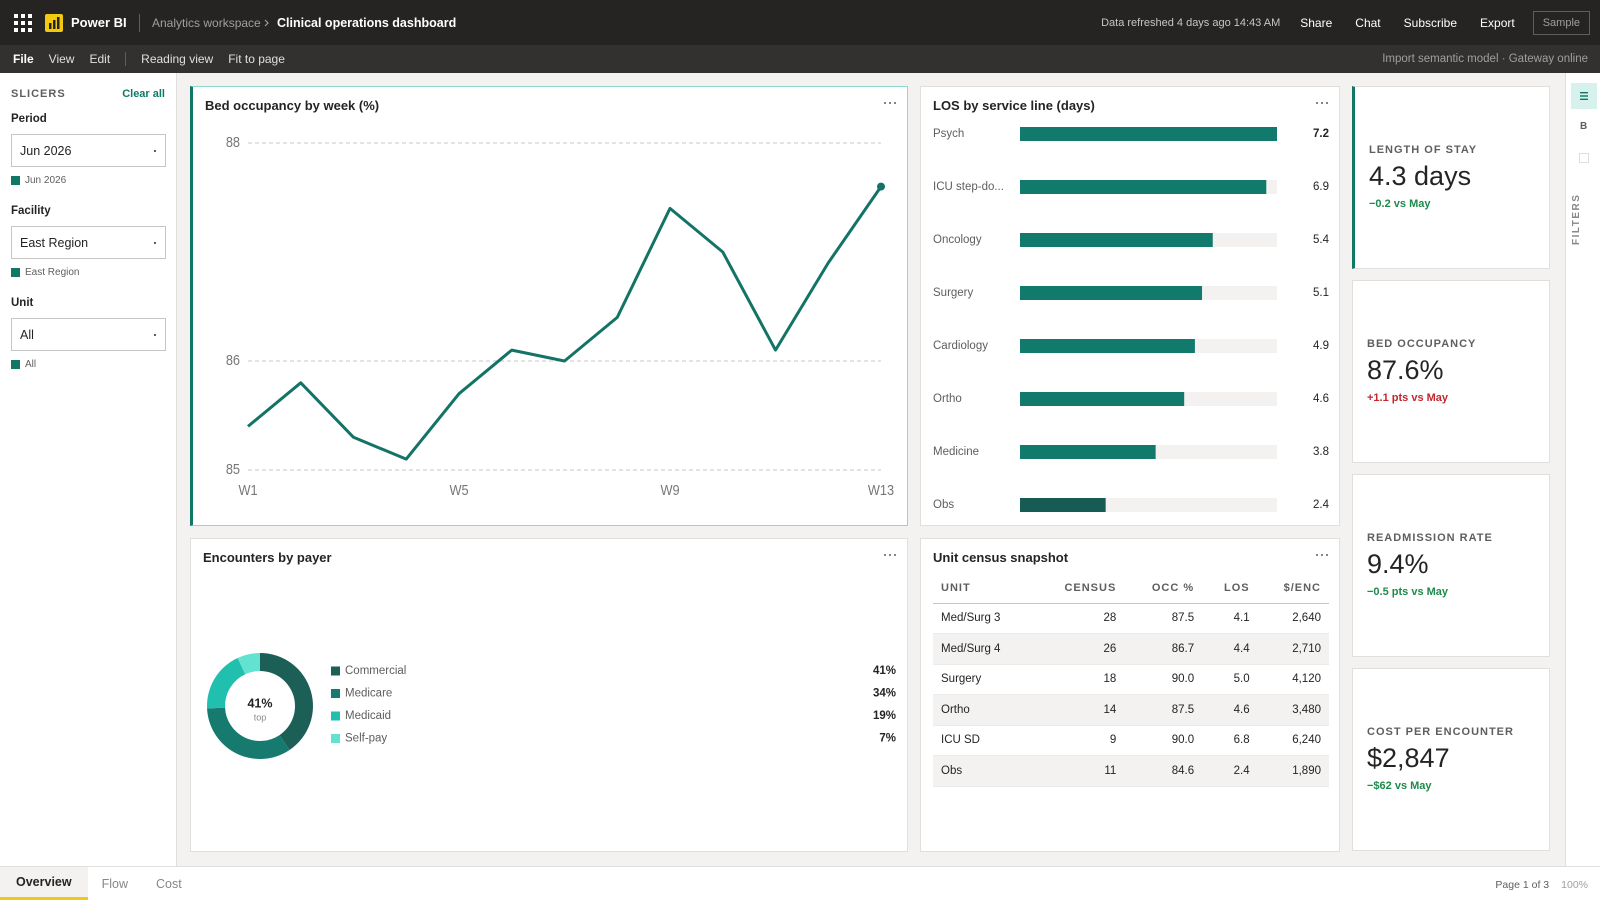 The width and height of the screenshot is (1600, 900). What do you see at coordinates (1293, 588) in the screenshot?
I see `column-header: $/ENC` at bounding box center [1293, 588].